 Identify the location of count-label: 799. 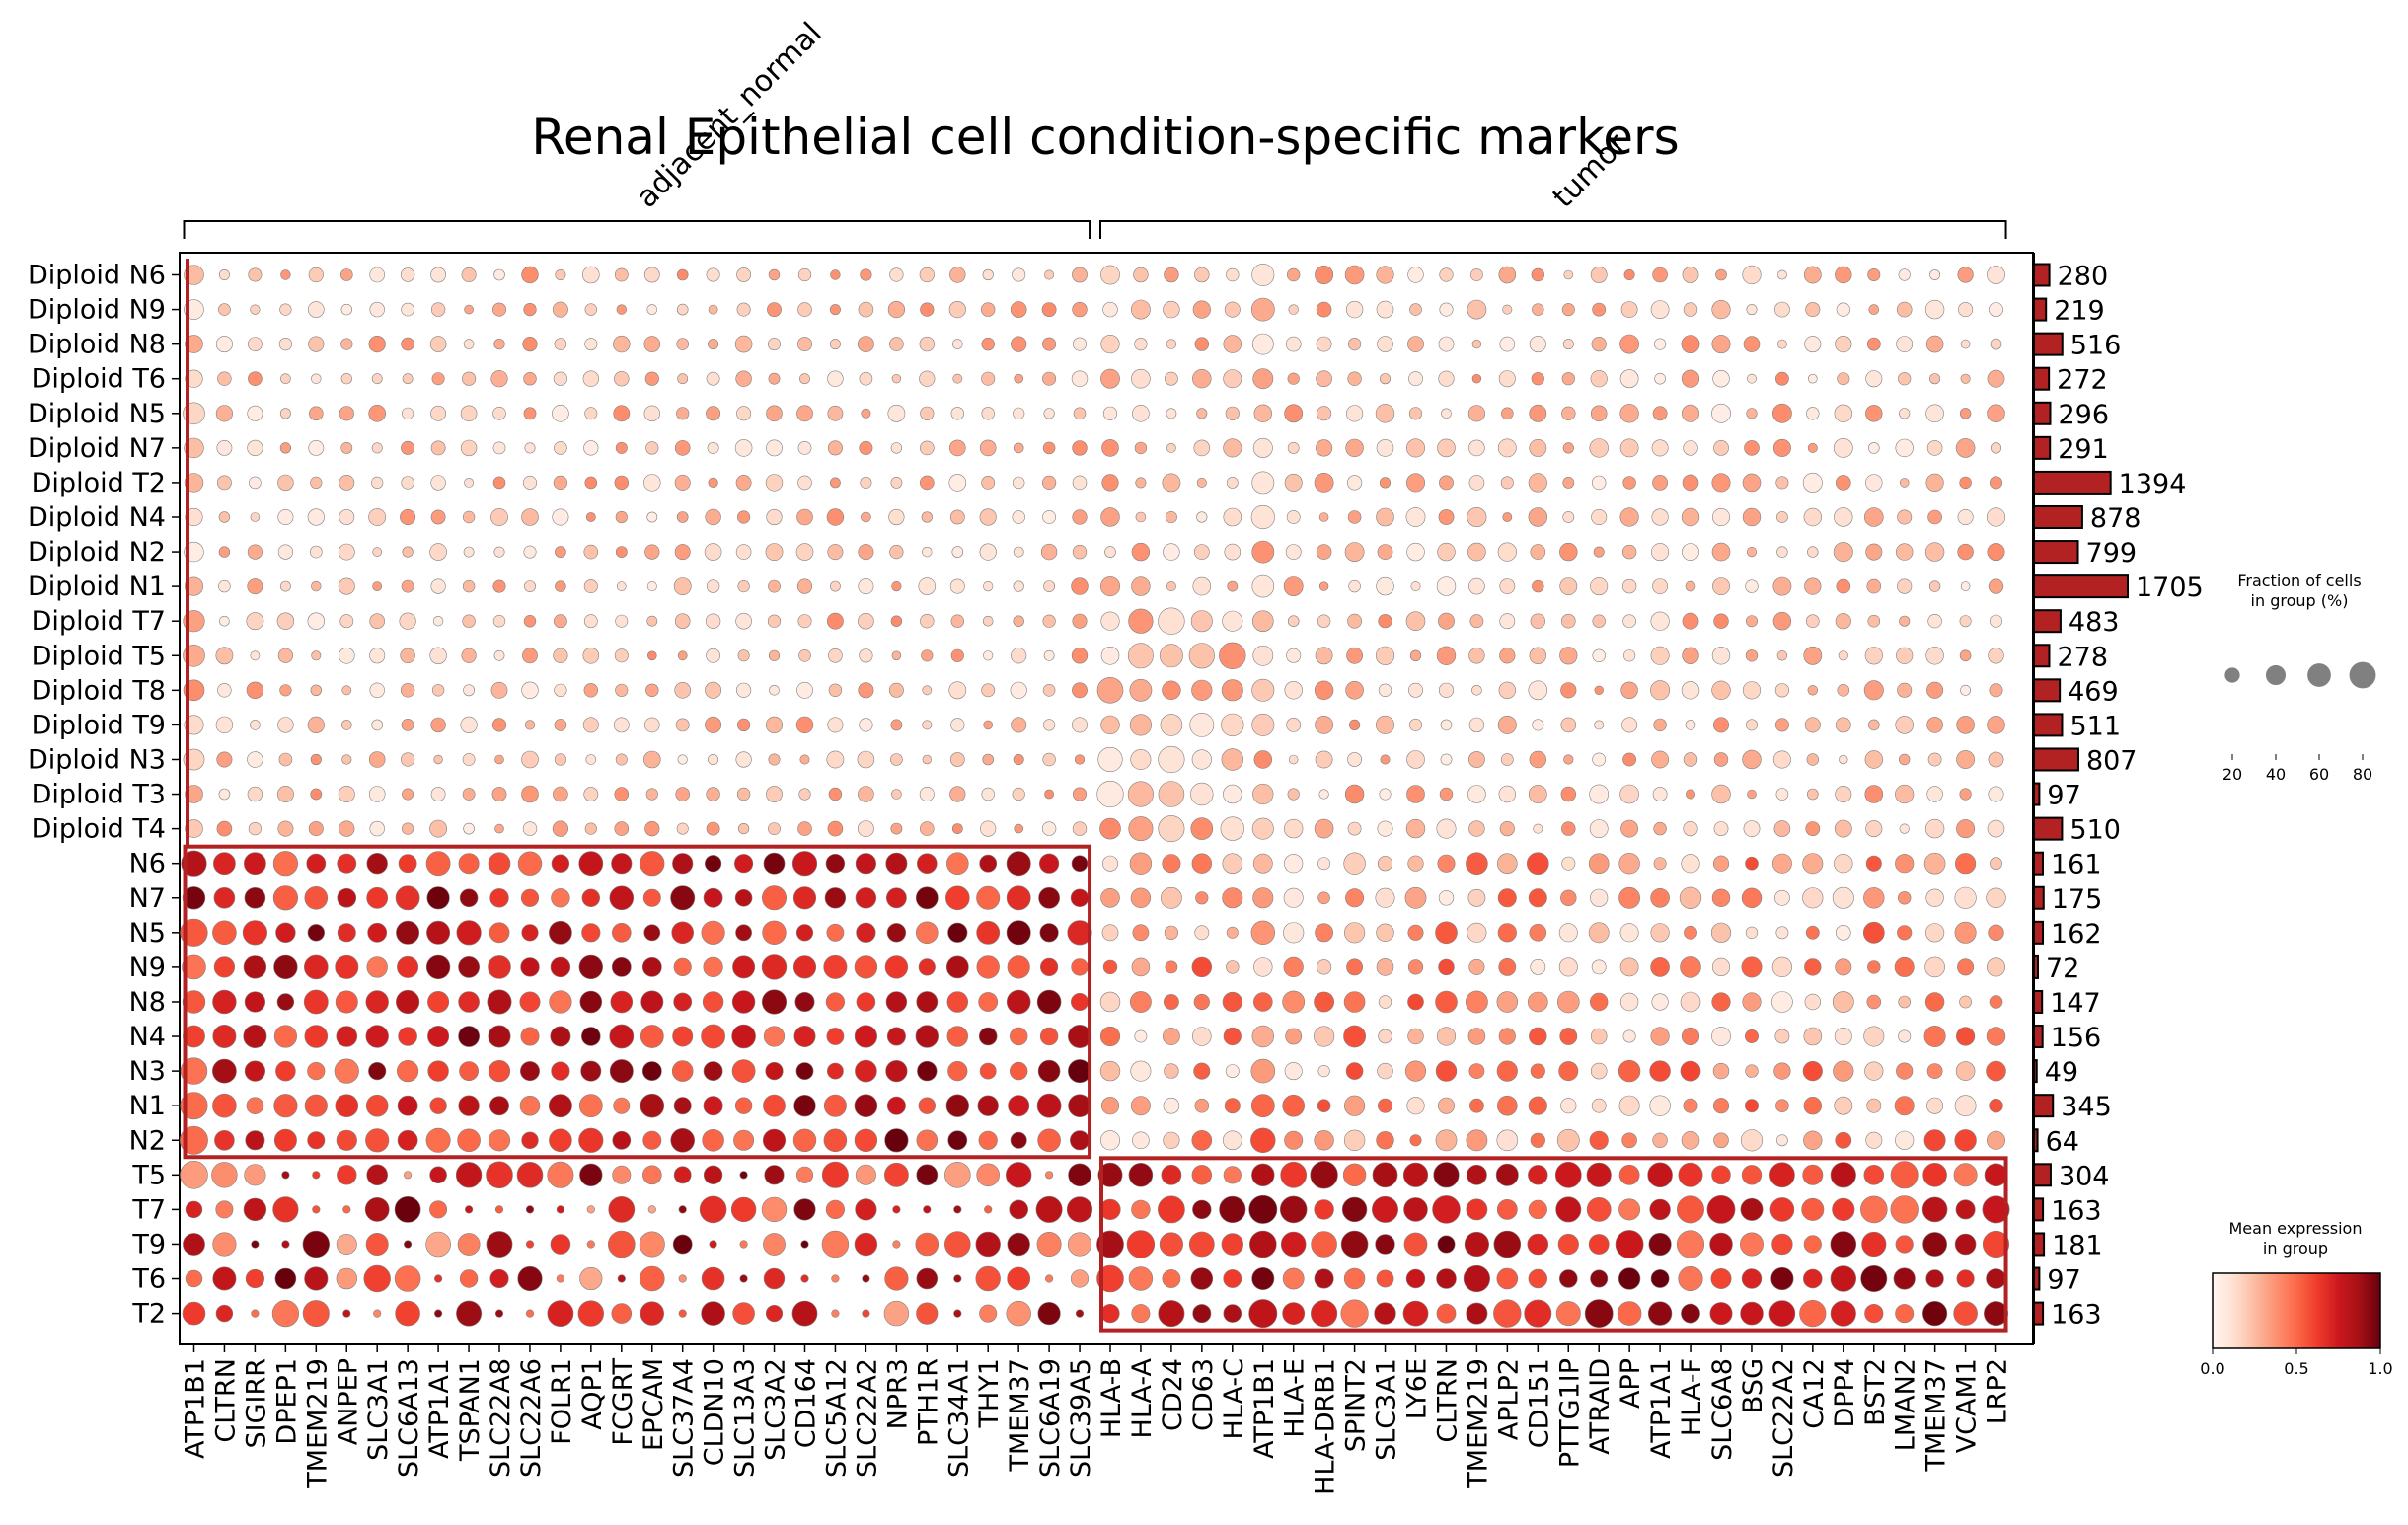
(2112, 553).